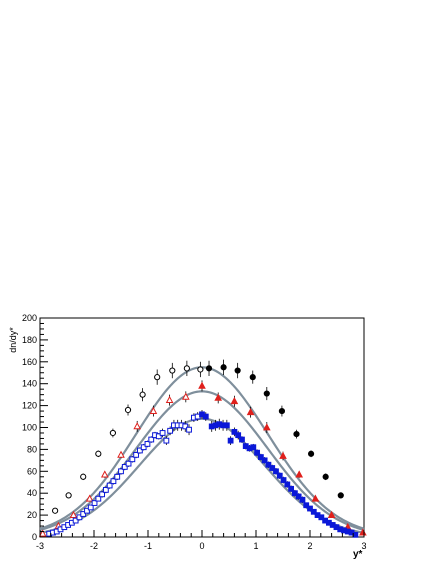 The height and width of the screenshot is (564, 436). I want to click on x-axis-label: y*, so click(358, 554).